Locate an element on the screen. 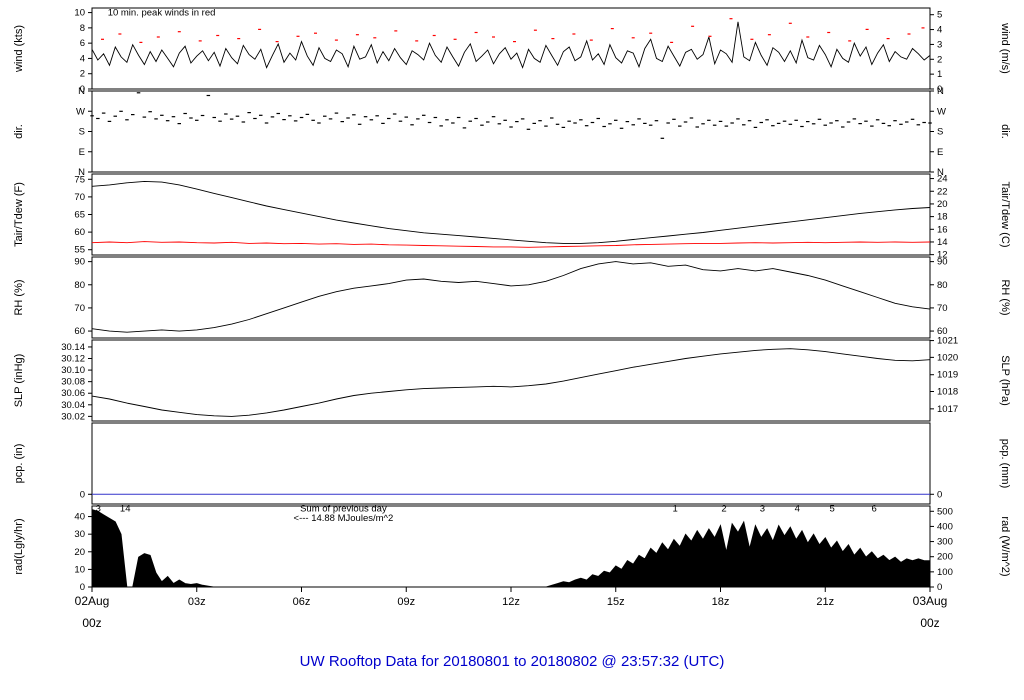 The image size is (1024, 700). right-axis-label: dir. is located at coordinates (1005, 131).